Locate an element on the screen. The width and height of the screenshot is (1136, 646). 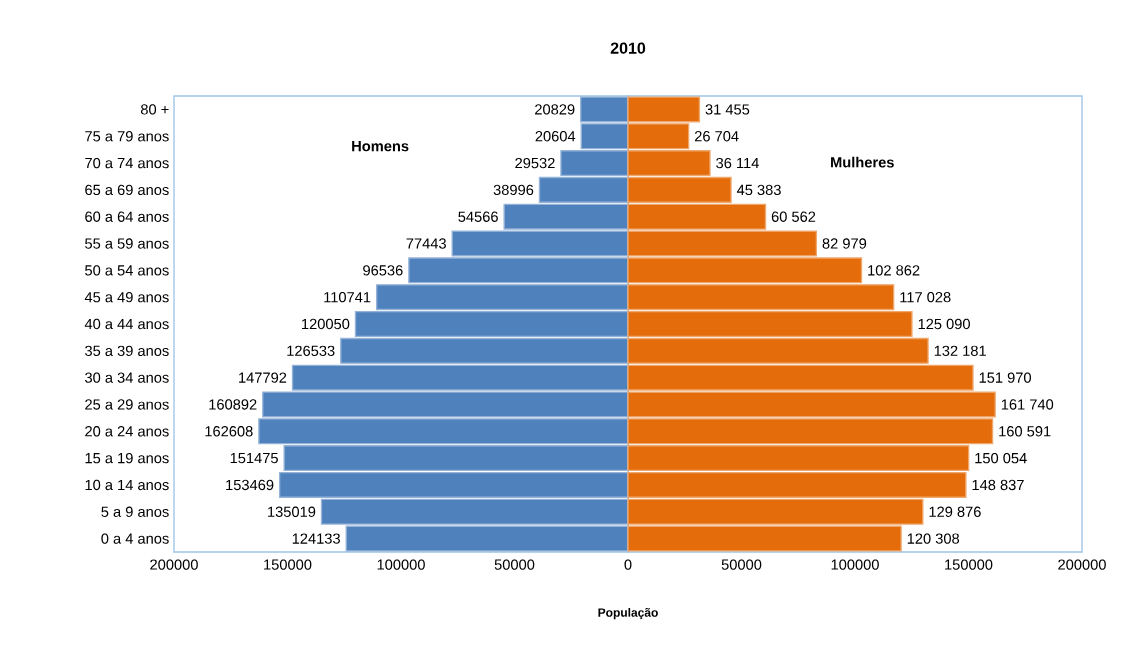
y-tick-label: 50 a 54 anos is located at coordinates (127, 270).